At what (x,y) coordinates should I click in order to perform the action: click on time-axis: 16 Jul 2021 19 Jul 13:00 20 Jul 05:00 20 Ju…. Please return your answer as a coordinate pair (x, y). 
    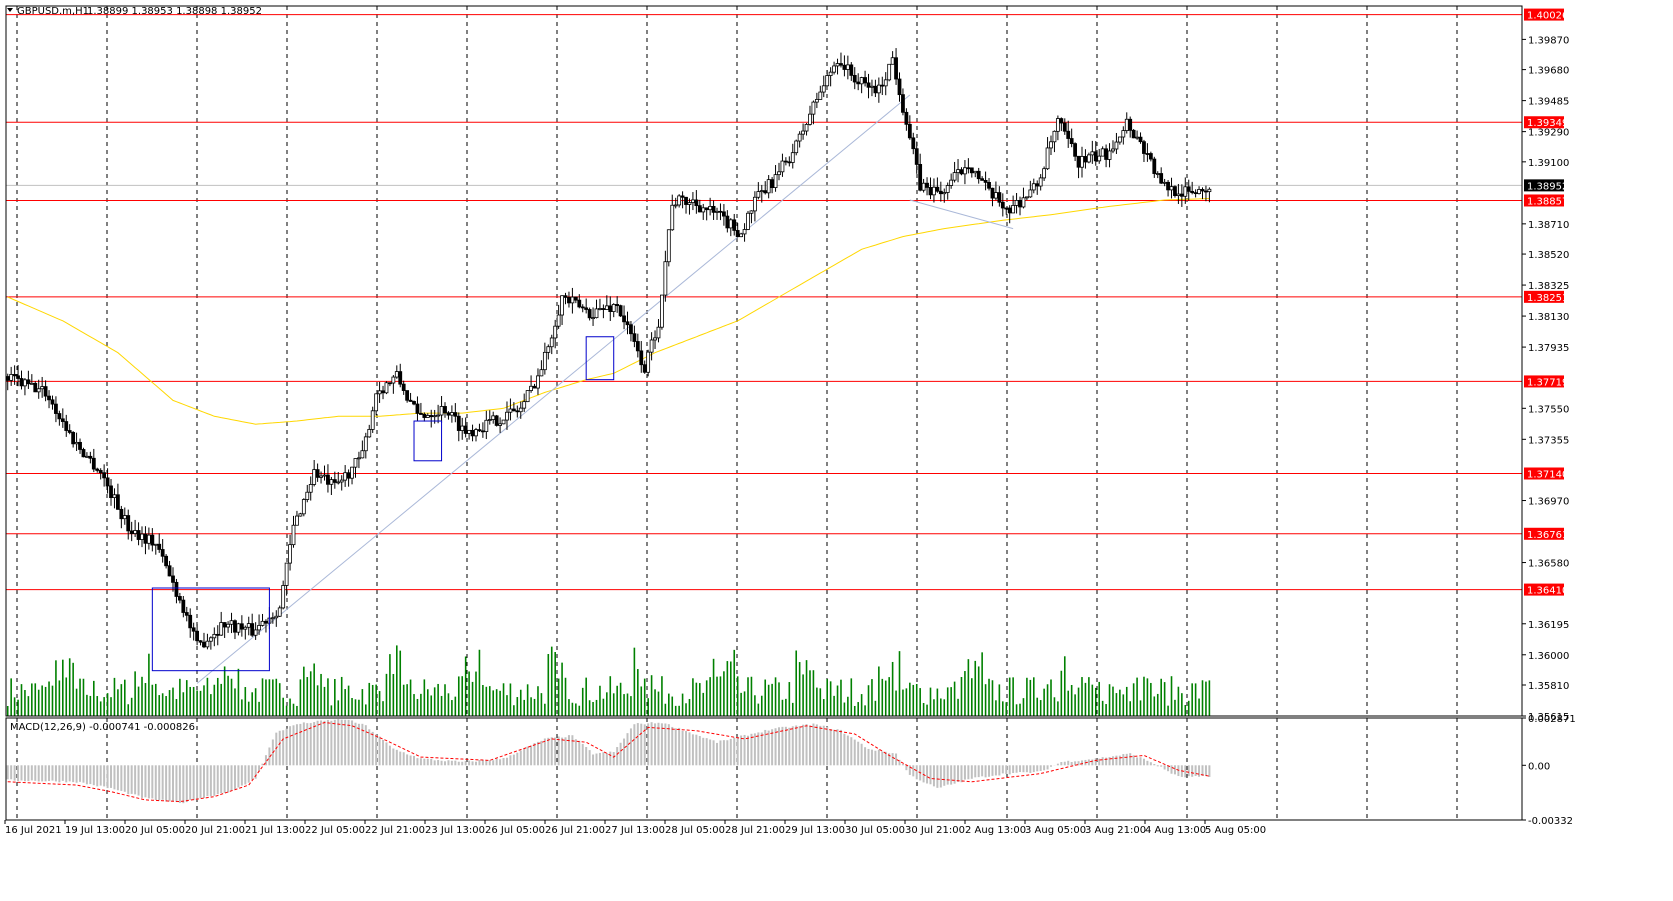
    Looking at the image, I should click on (635, 828).